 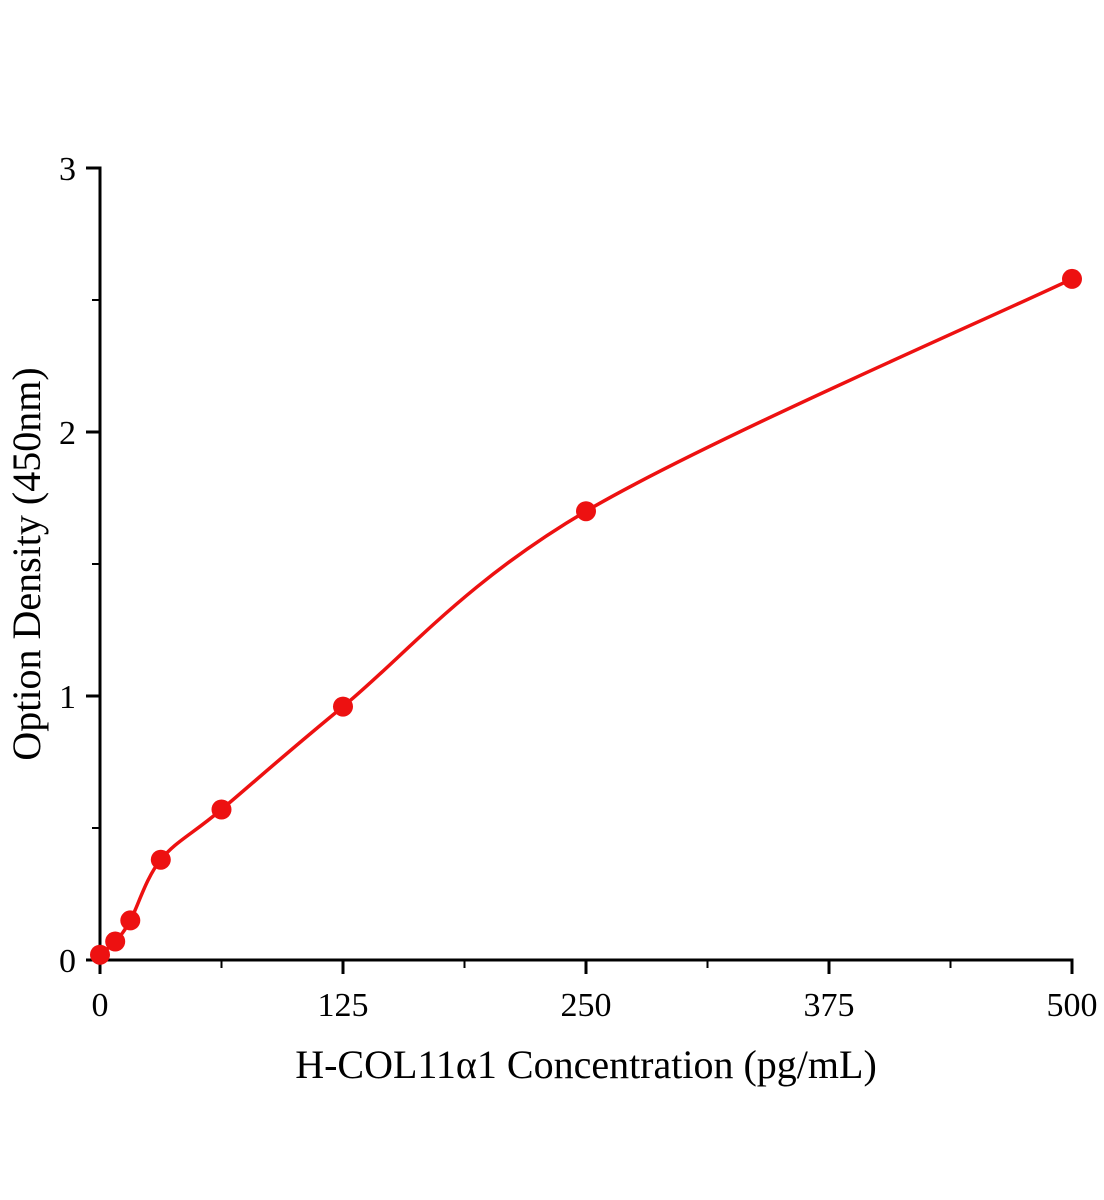 I want to click on x-tick-label: 125, so click(x=343, y=1005).